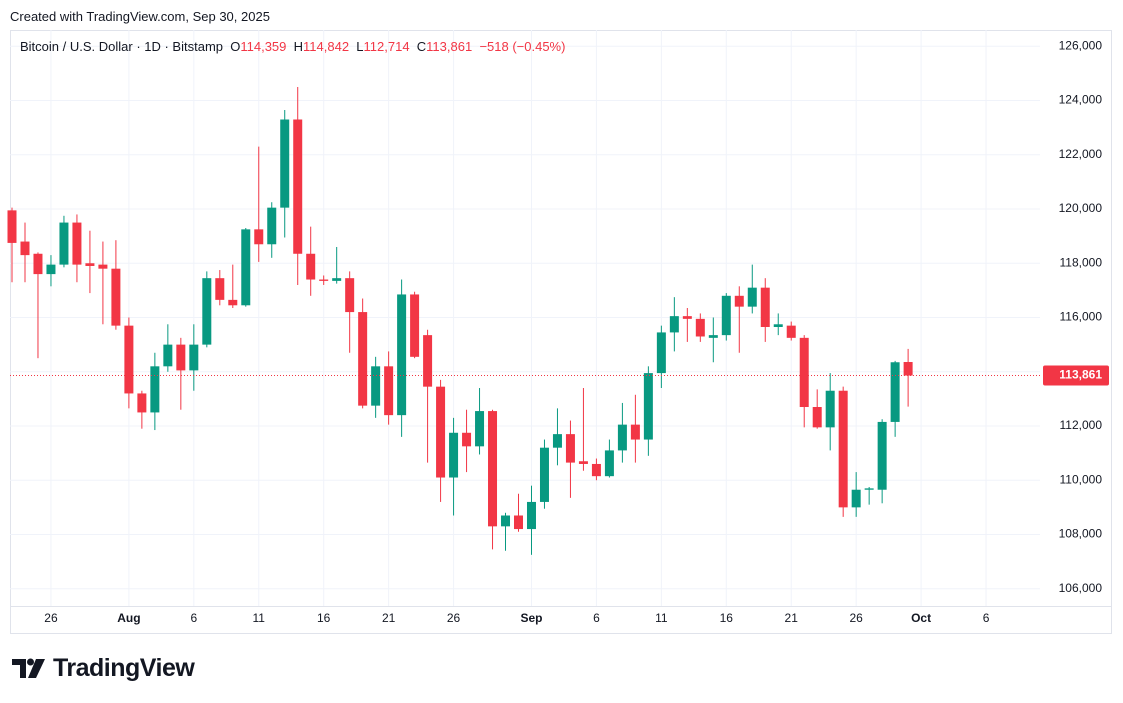 The image size is (1123, 703). I want to click on legend-value: 114,842, so click(326, 46).